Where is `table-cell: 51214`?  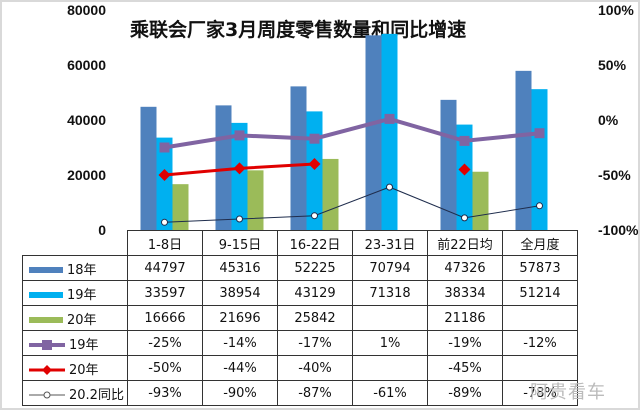 table-cell: 51214 is located at coordinates (540, 293).